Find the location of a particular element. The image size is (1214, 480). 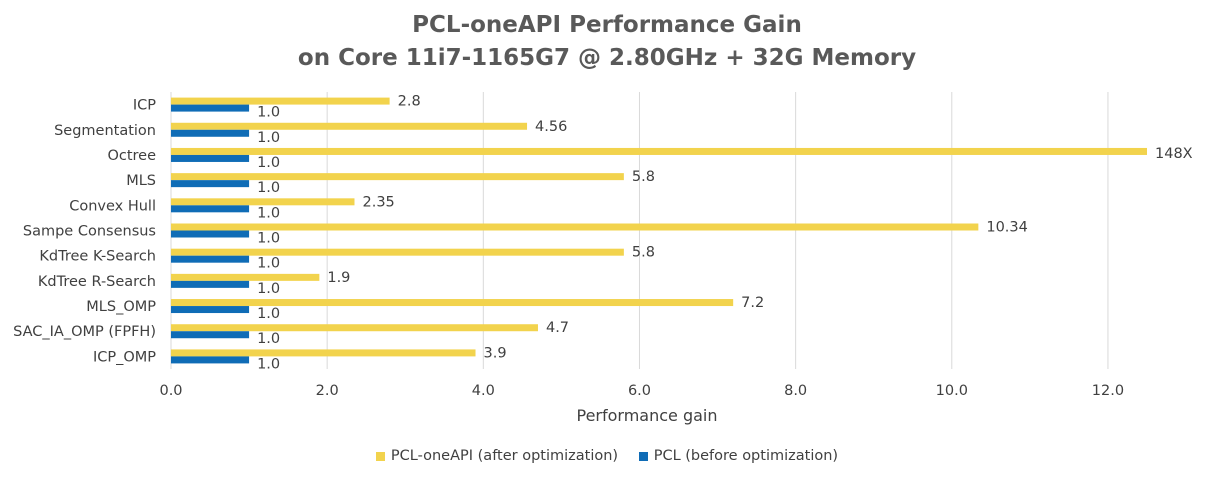

category-label: KdTree R-Search is located at coordinates (97, 282).